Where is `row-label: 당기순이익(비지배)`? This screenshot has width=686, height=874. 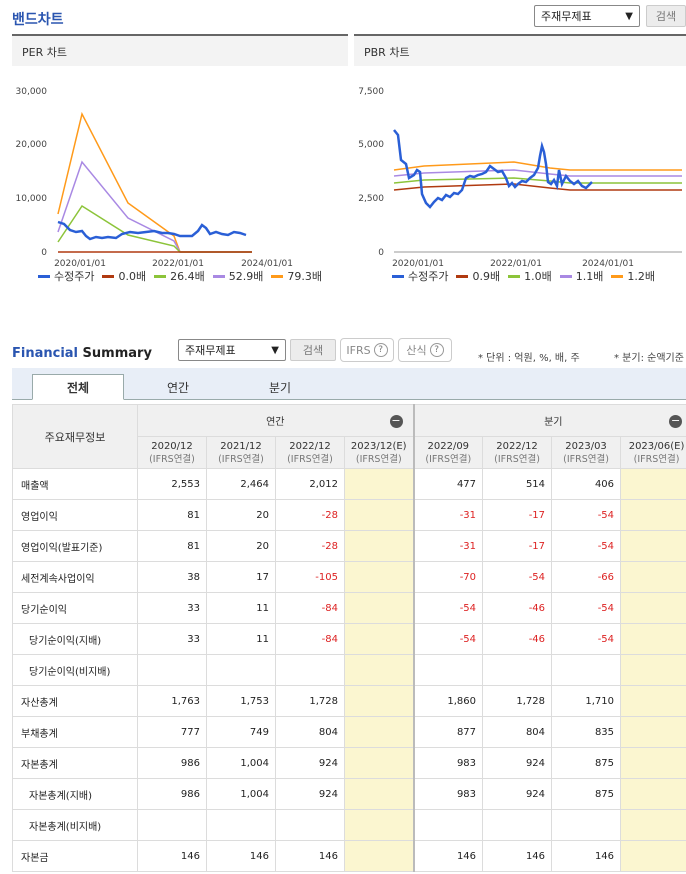
row-label: 당기순이익(비지배) is located at coordinates (75, 670).